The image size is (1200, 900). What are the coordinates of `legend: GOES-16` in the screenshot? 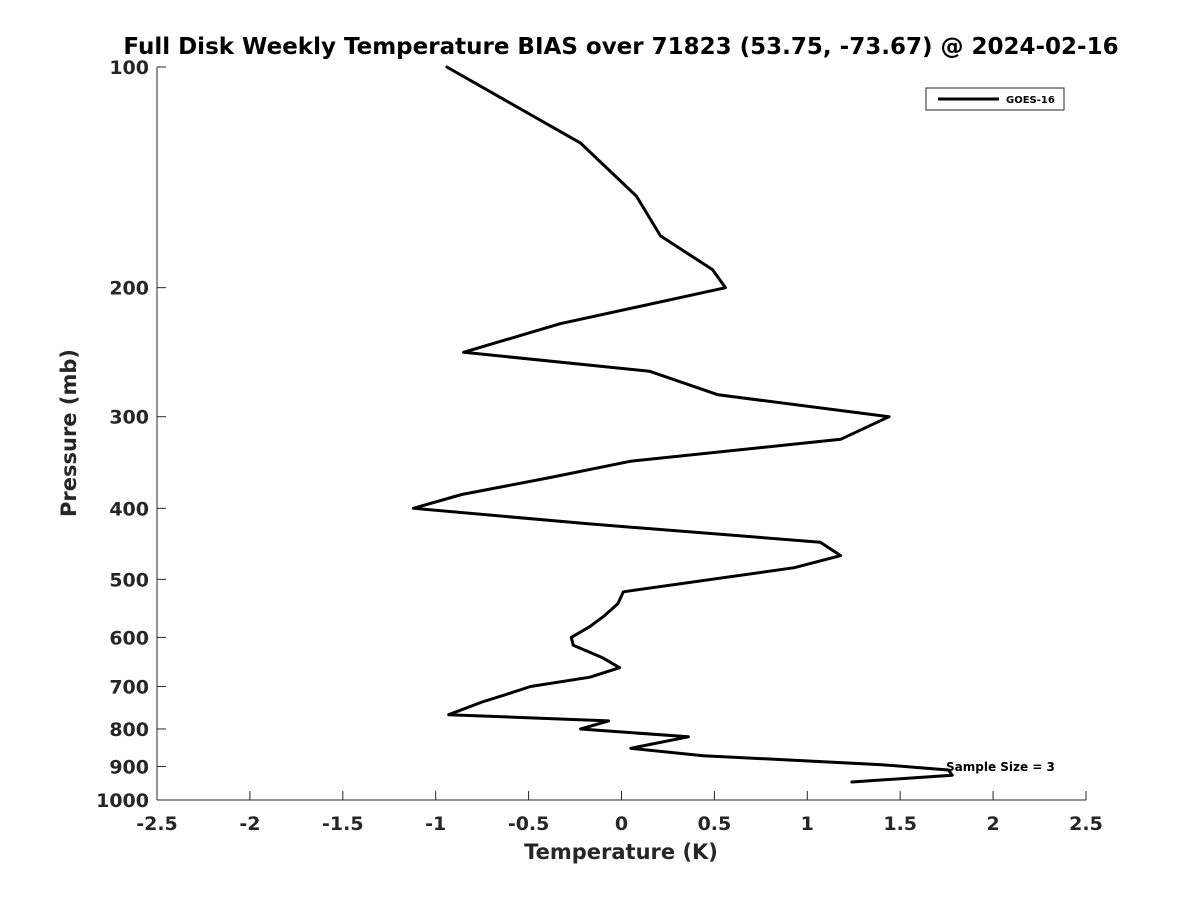 It's located at (995, 99).